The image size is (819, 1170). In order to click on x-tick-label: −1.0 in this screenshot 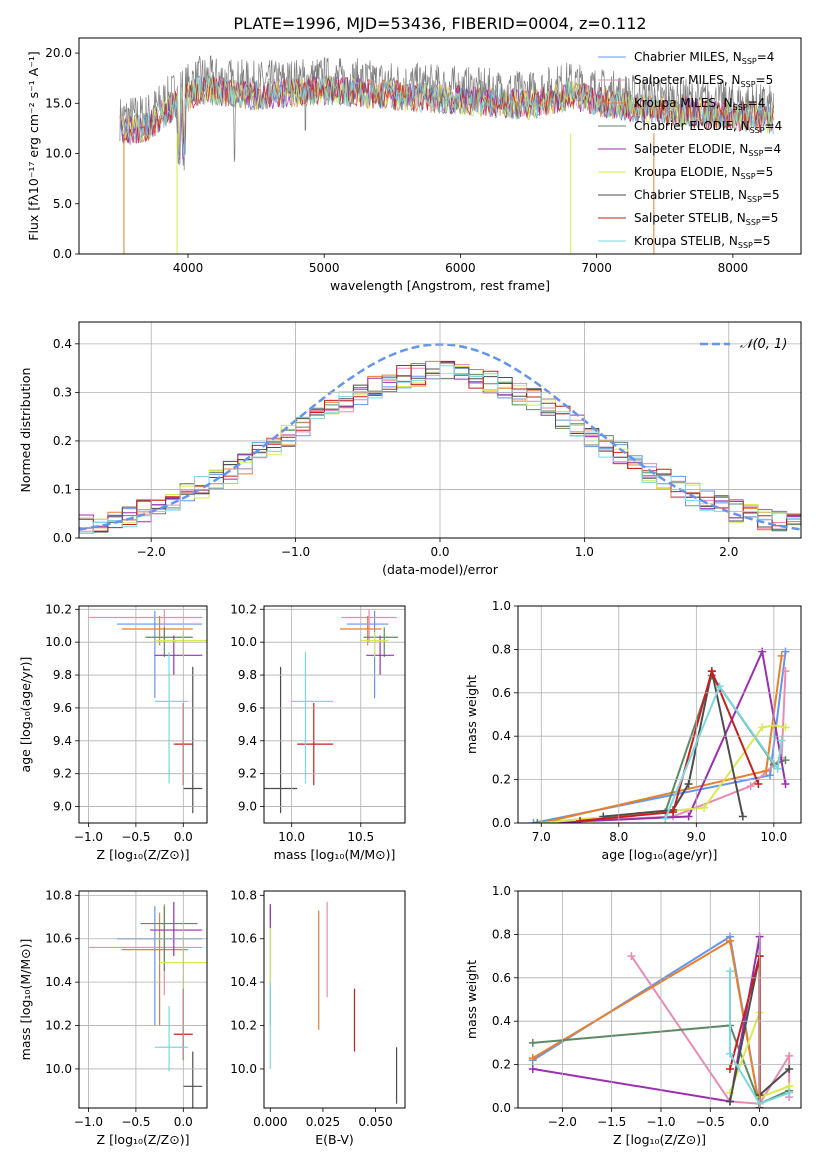, I will do `click(660, 1122)`.